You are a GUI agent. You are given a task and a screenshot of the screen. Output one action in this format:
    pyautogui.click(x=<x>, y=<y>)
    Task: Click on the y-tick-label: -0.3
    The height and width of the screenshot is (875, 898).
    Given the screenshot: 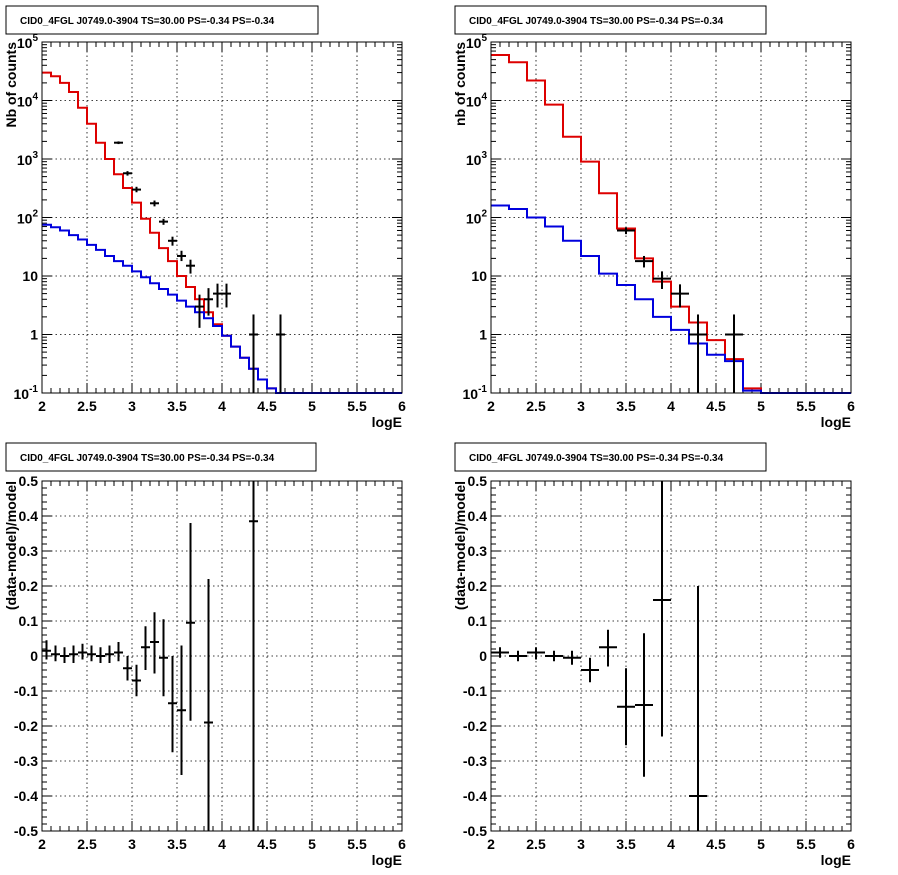 What is the action you would take?
    pyautogui.click(x=26, y=761)
    